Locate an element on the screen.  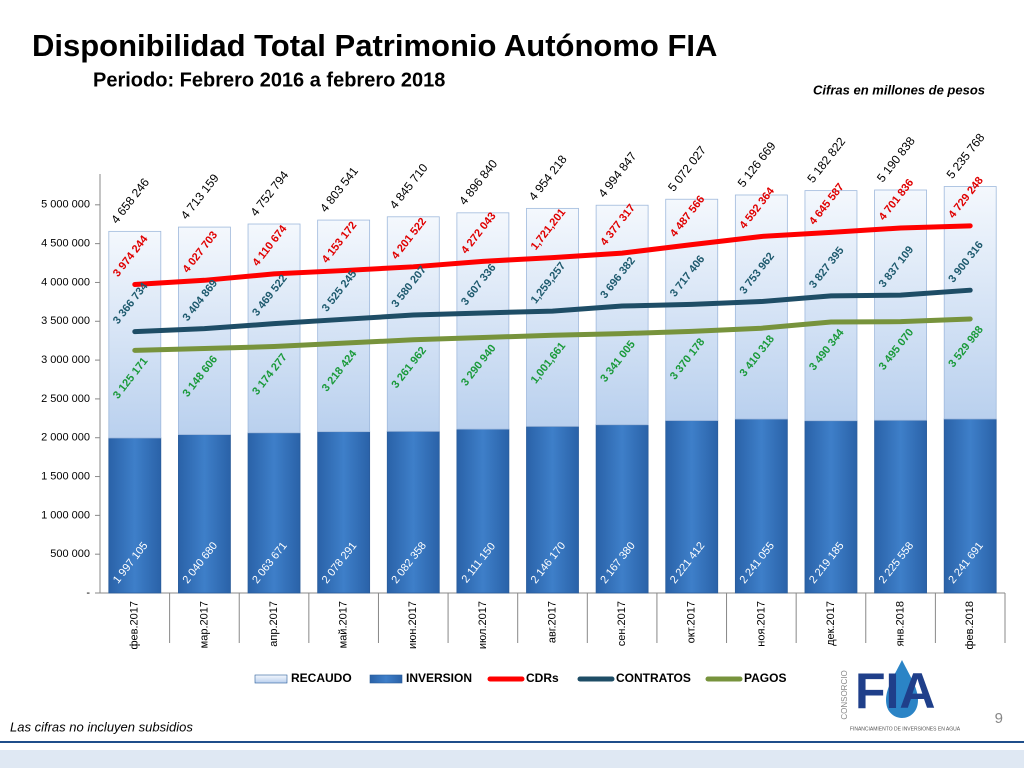
logo-caption: FINANCIAMIENTO DE INVERSIONES EN AGUA is located at coordinates (905, 729).